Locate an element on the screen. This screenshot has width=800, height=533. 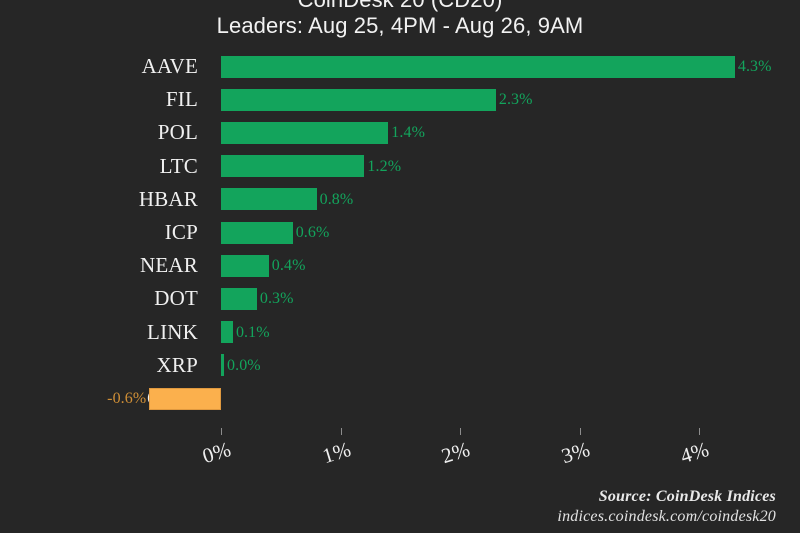
bar-link is located at coordinates (227, 332).